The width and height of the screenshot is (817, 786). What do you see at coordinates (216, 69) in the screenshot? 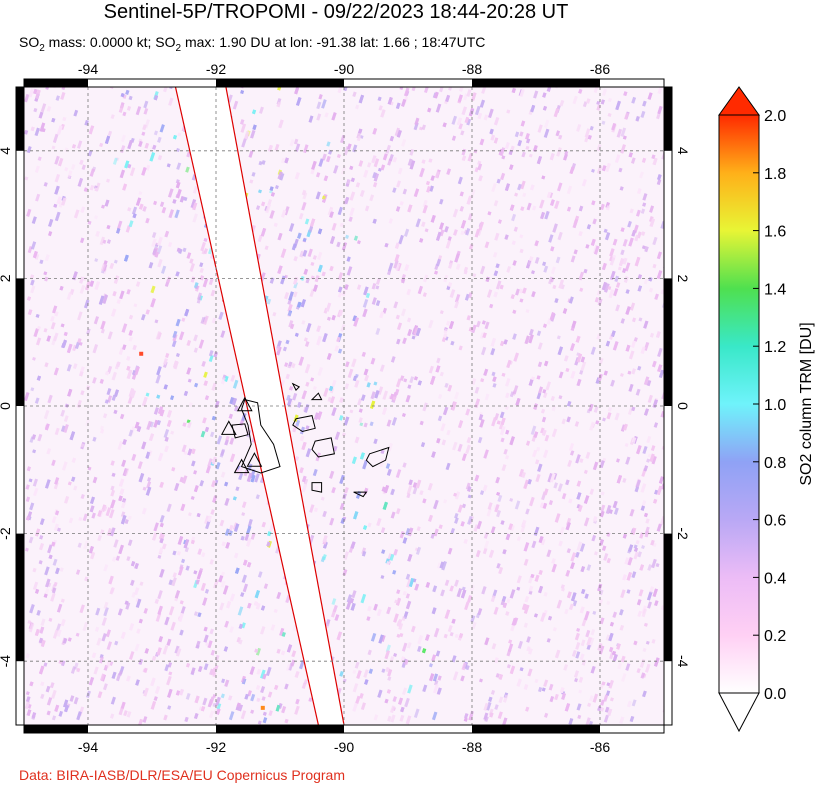
I see `lon-tick-label-top: -92` at bounding box center [216, 69].